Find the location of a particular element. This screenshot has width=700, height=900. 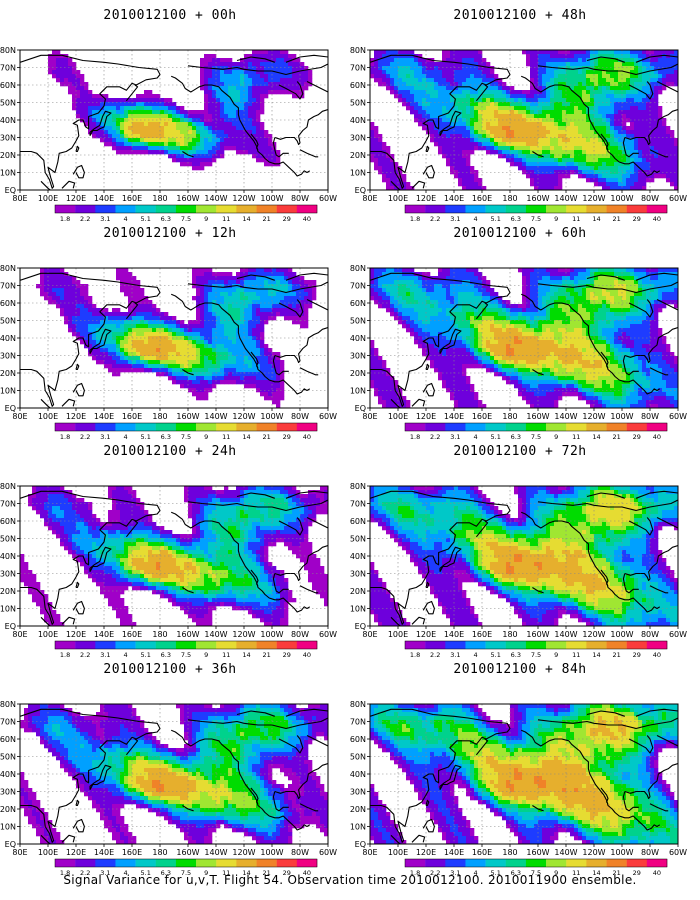

colorbar-label: 40 is located at coordinates (307, 219).